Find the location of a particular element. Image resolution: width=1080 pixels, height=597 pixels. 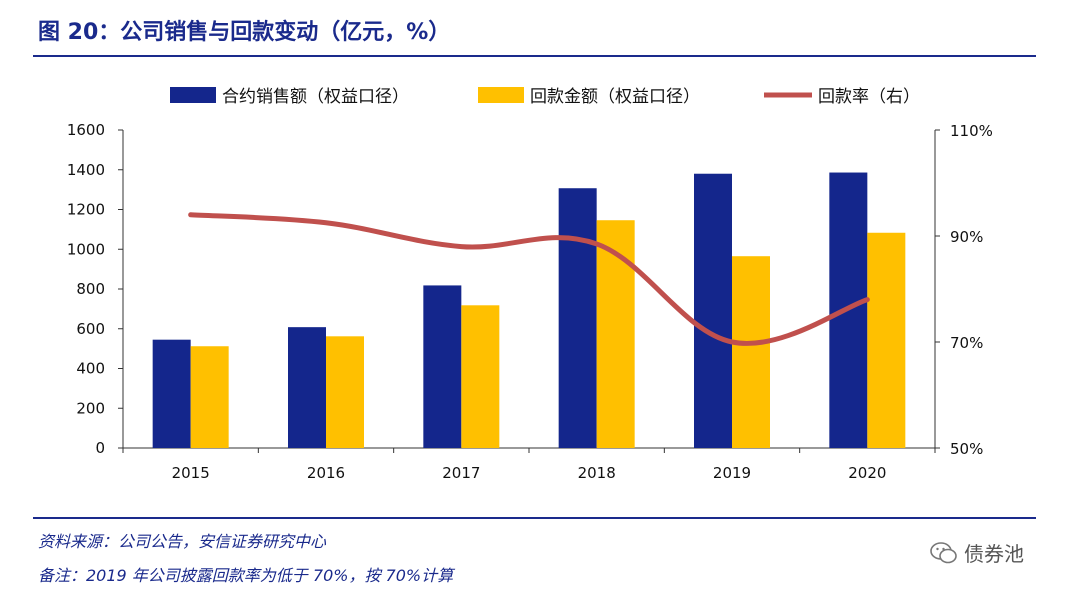

bar-collection-2020 is located at coordinates (886, 340).